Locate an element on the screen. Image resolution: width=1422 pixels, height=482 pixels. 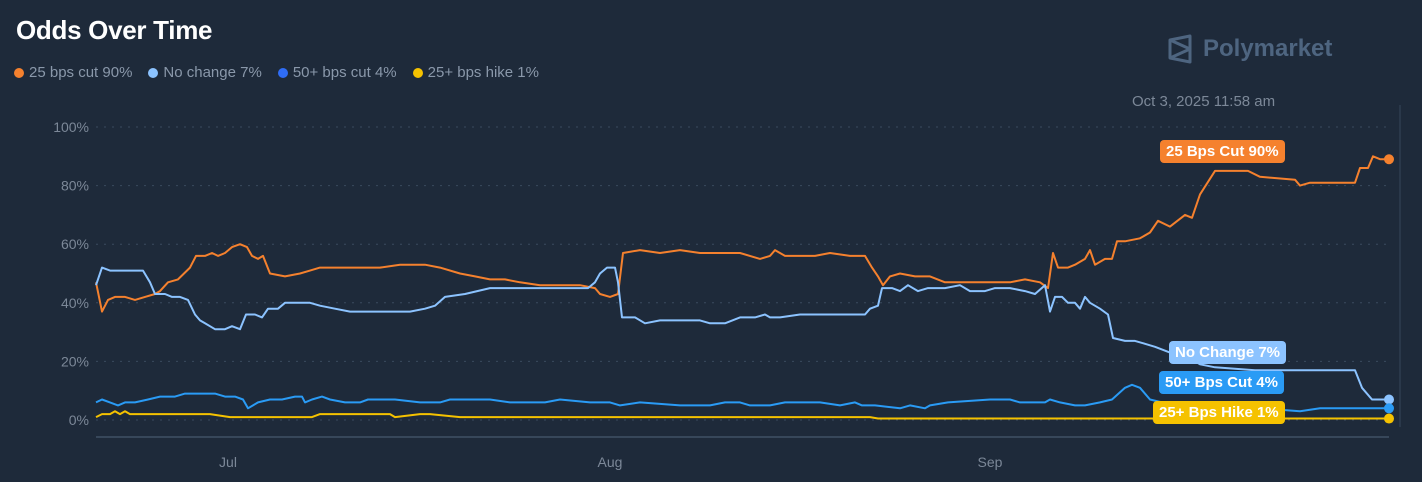
y-tick-label: 100% is located at coordinates (71, 127).